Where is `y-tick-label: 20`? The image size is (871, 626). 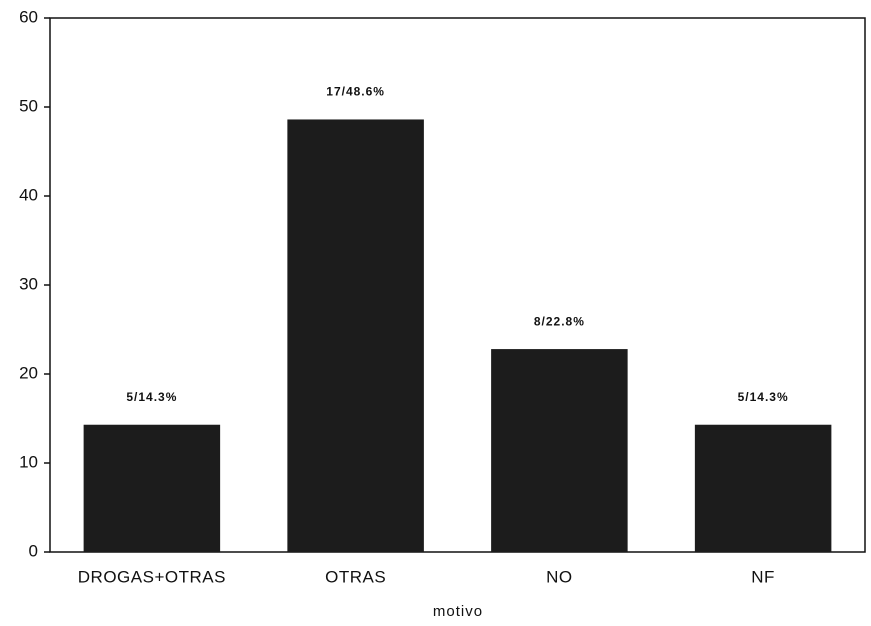 y-tick-label: 20 is located at coordinates (28, 372).